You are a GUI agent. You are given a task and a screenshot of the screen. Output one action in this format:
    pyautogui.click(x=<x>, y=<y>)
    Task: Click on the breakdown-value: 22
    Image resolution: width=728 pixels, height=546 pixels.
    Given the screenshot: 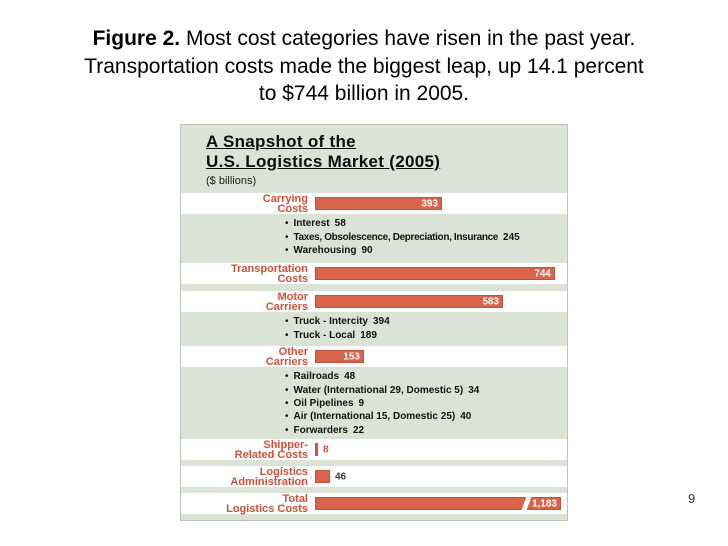 What is the action you would take?
    pyautogui.click(x=358, y=430)
    